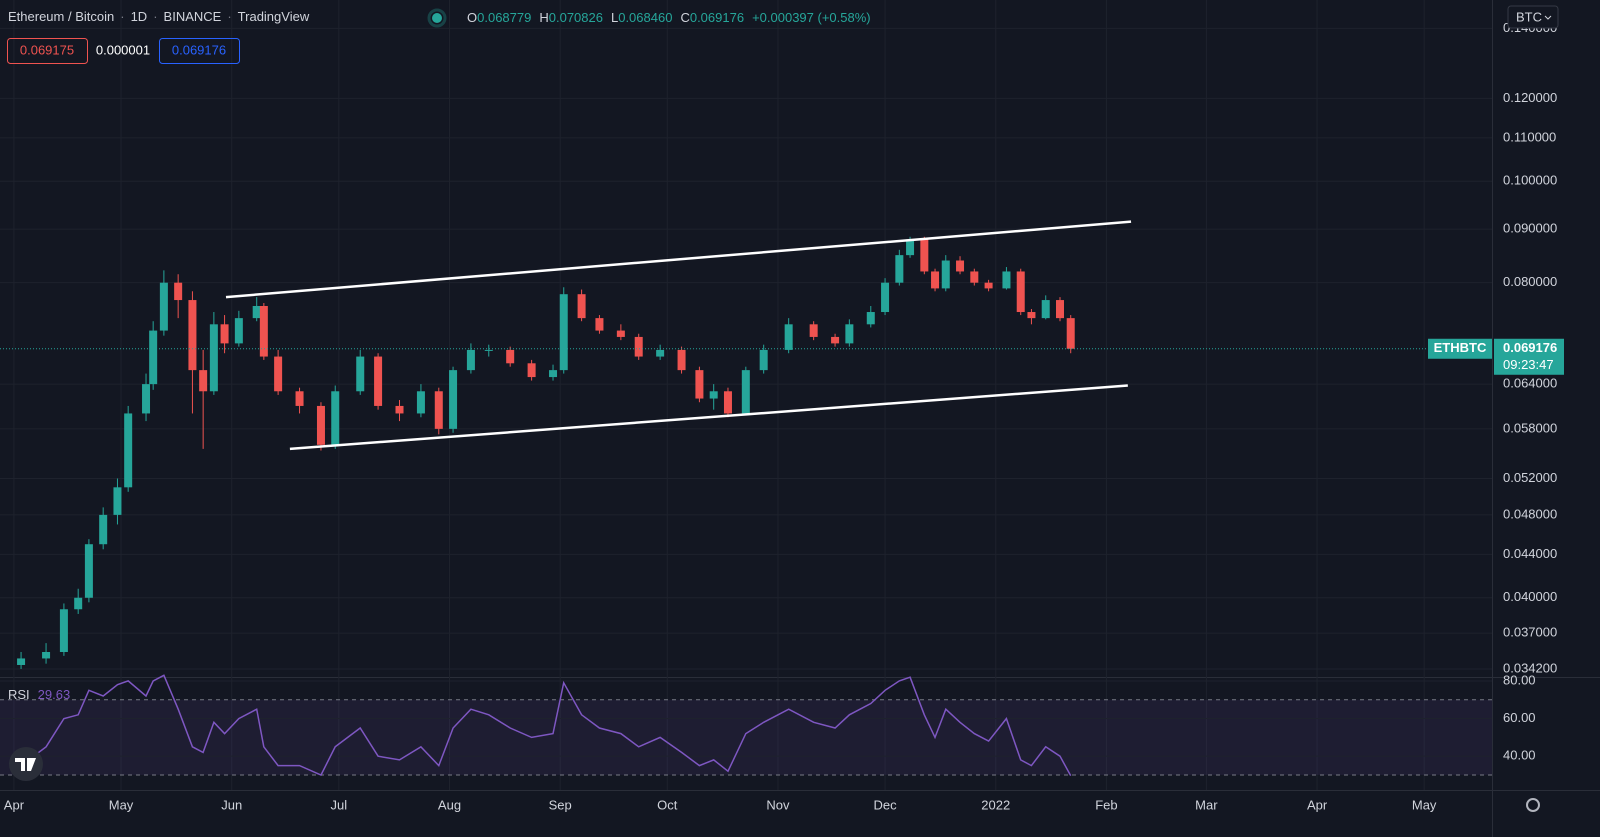  I want to click on x-tick-label: Oct, so click(667, 804).